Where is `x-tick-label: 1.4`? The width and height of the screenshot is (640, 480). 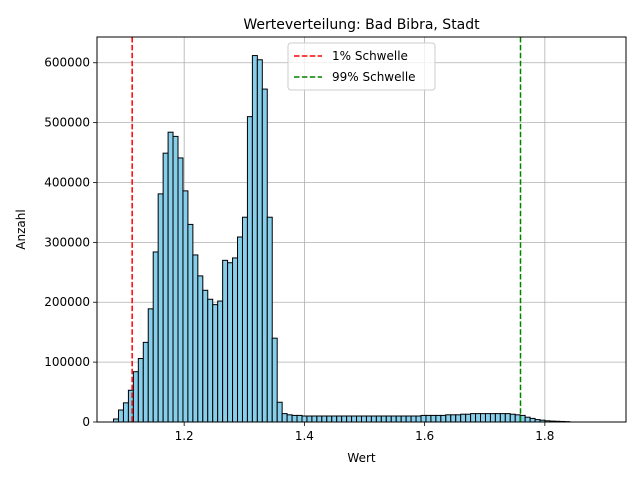 x-tick-label: 1.4 is located at coordinates (304, 436).